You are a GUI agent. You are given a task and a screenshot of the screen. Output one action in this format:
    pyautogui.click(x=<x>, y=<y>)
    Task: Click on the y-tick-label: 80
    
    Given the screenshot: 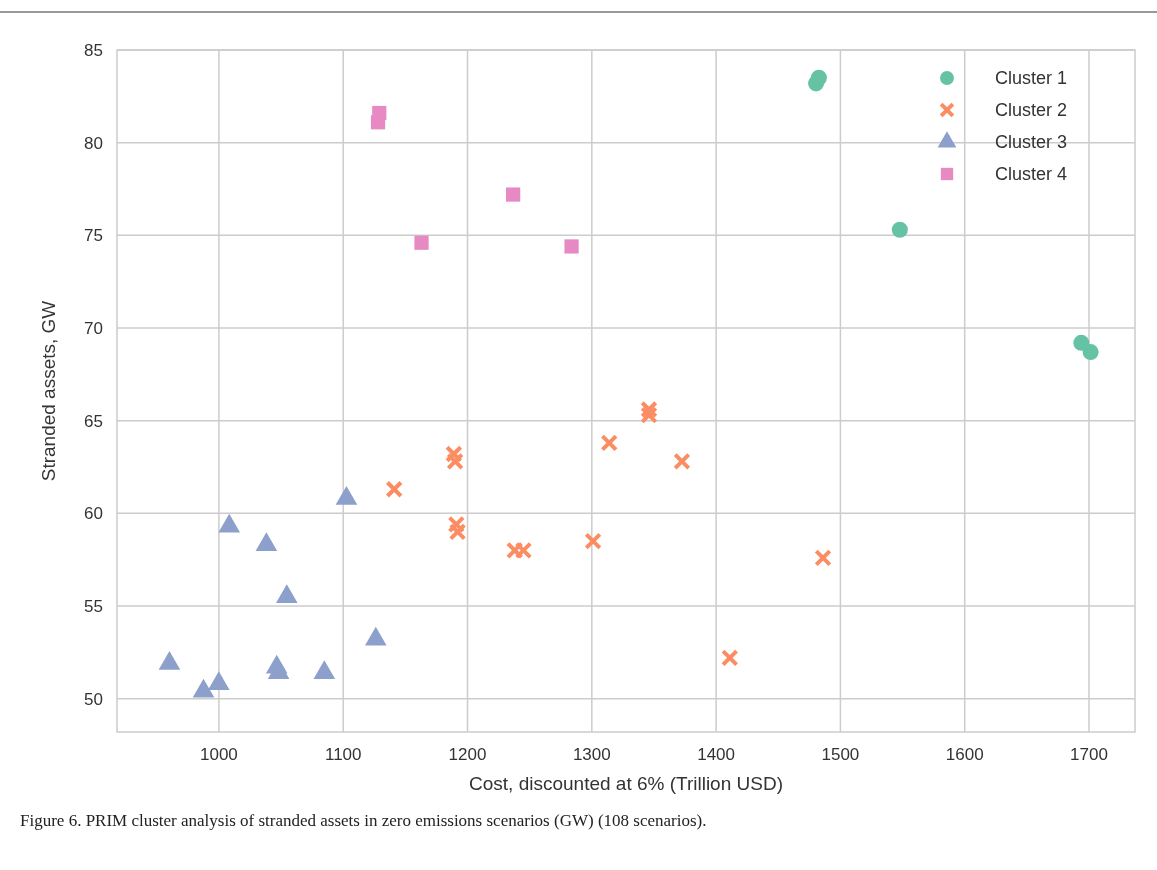 What is the action you would take?
    pyautogui.click(x=93, y=143)
    